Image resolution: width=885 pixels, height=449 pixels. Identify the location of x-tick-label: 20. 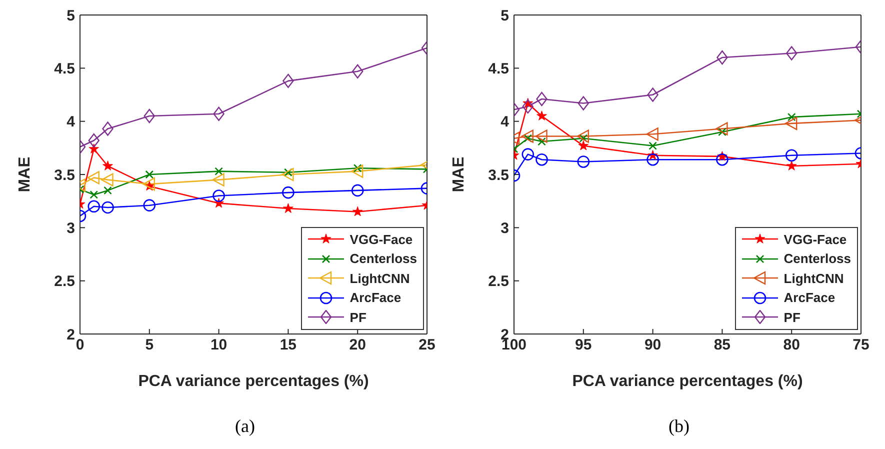
(357, 345).